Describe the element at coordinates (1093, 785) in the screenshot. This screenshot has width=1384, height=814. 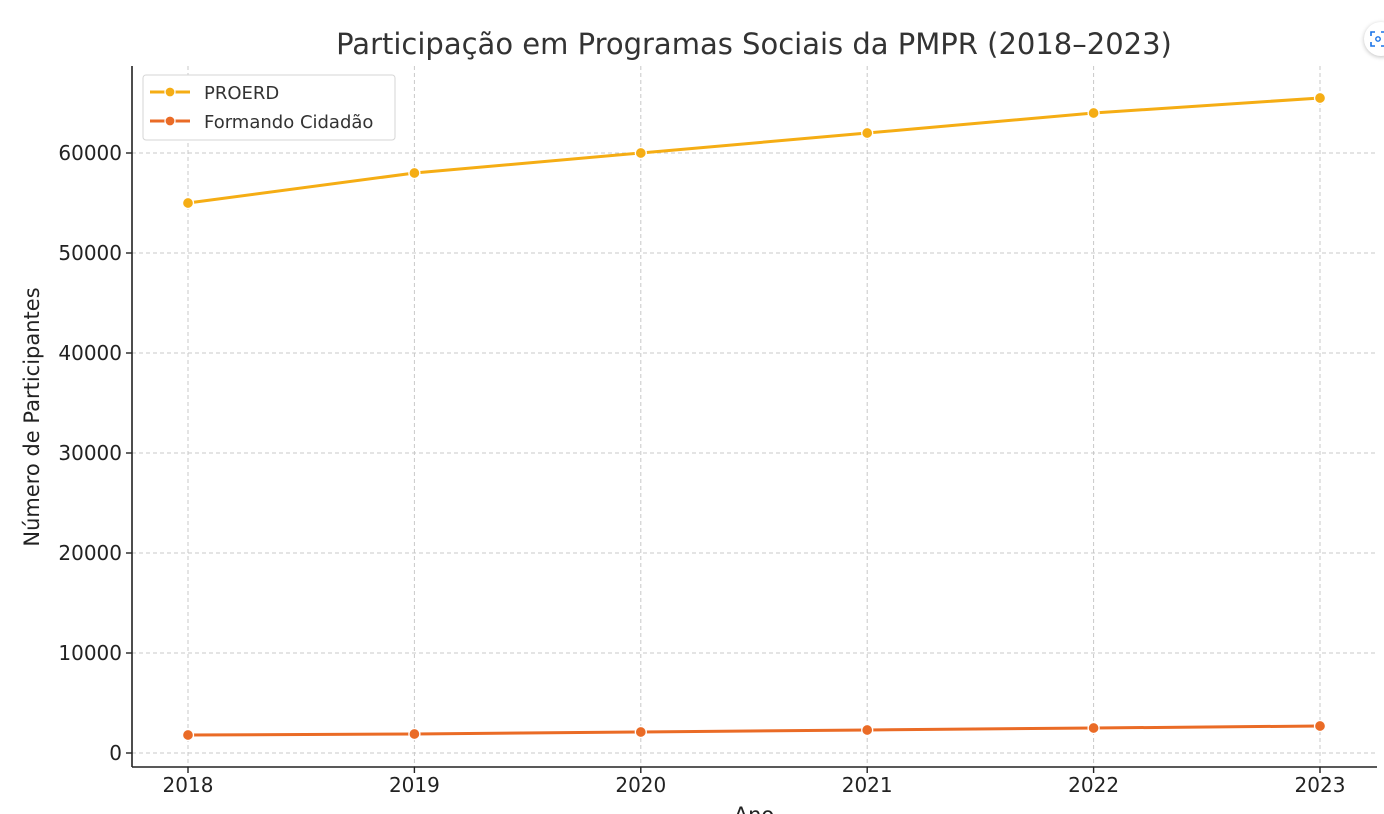
I see `x-tick-label: 2022` at that location.